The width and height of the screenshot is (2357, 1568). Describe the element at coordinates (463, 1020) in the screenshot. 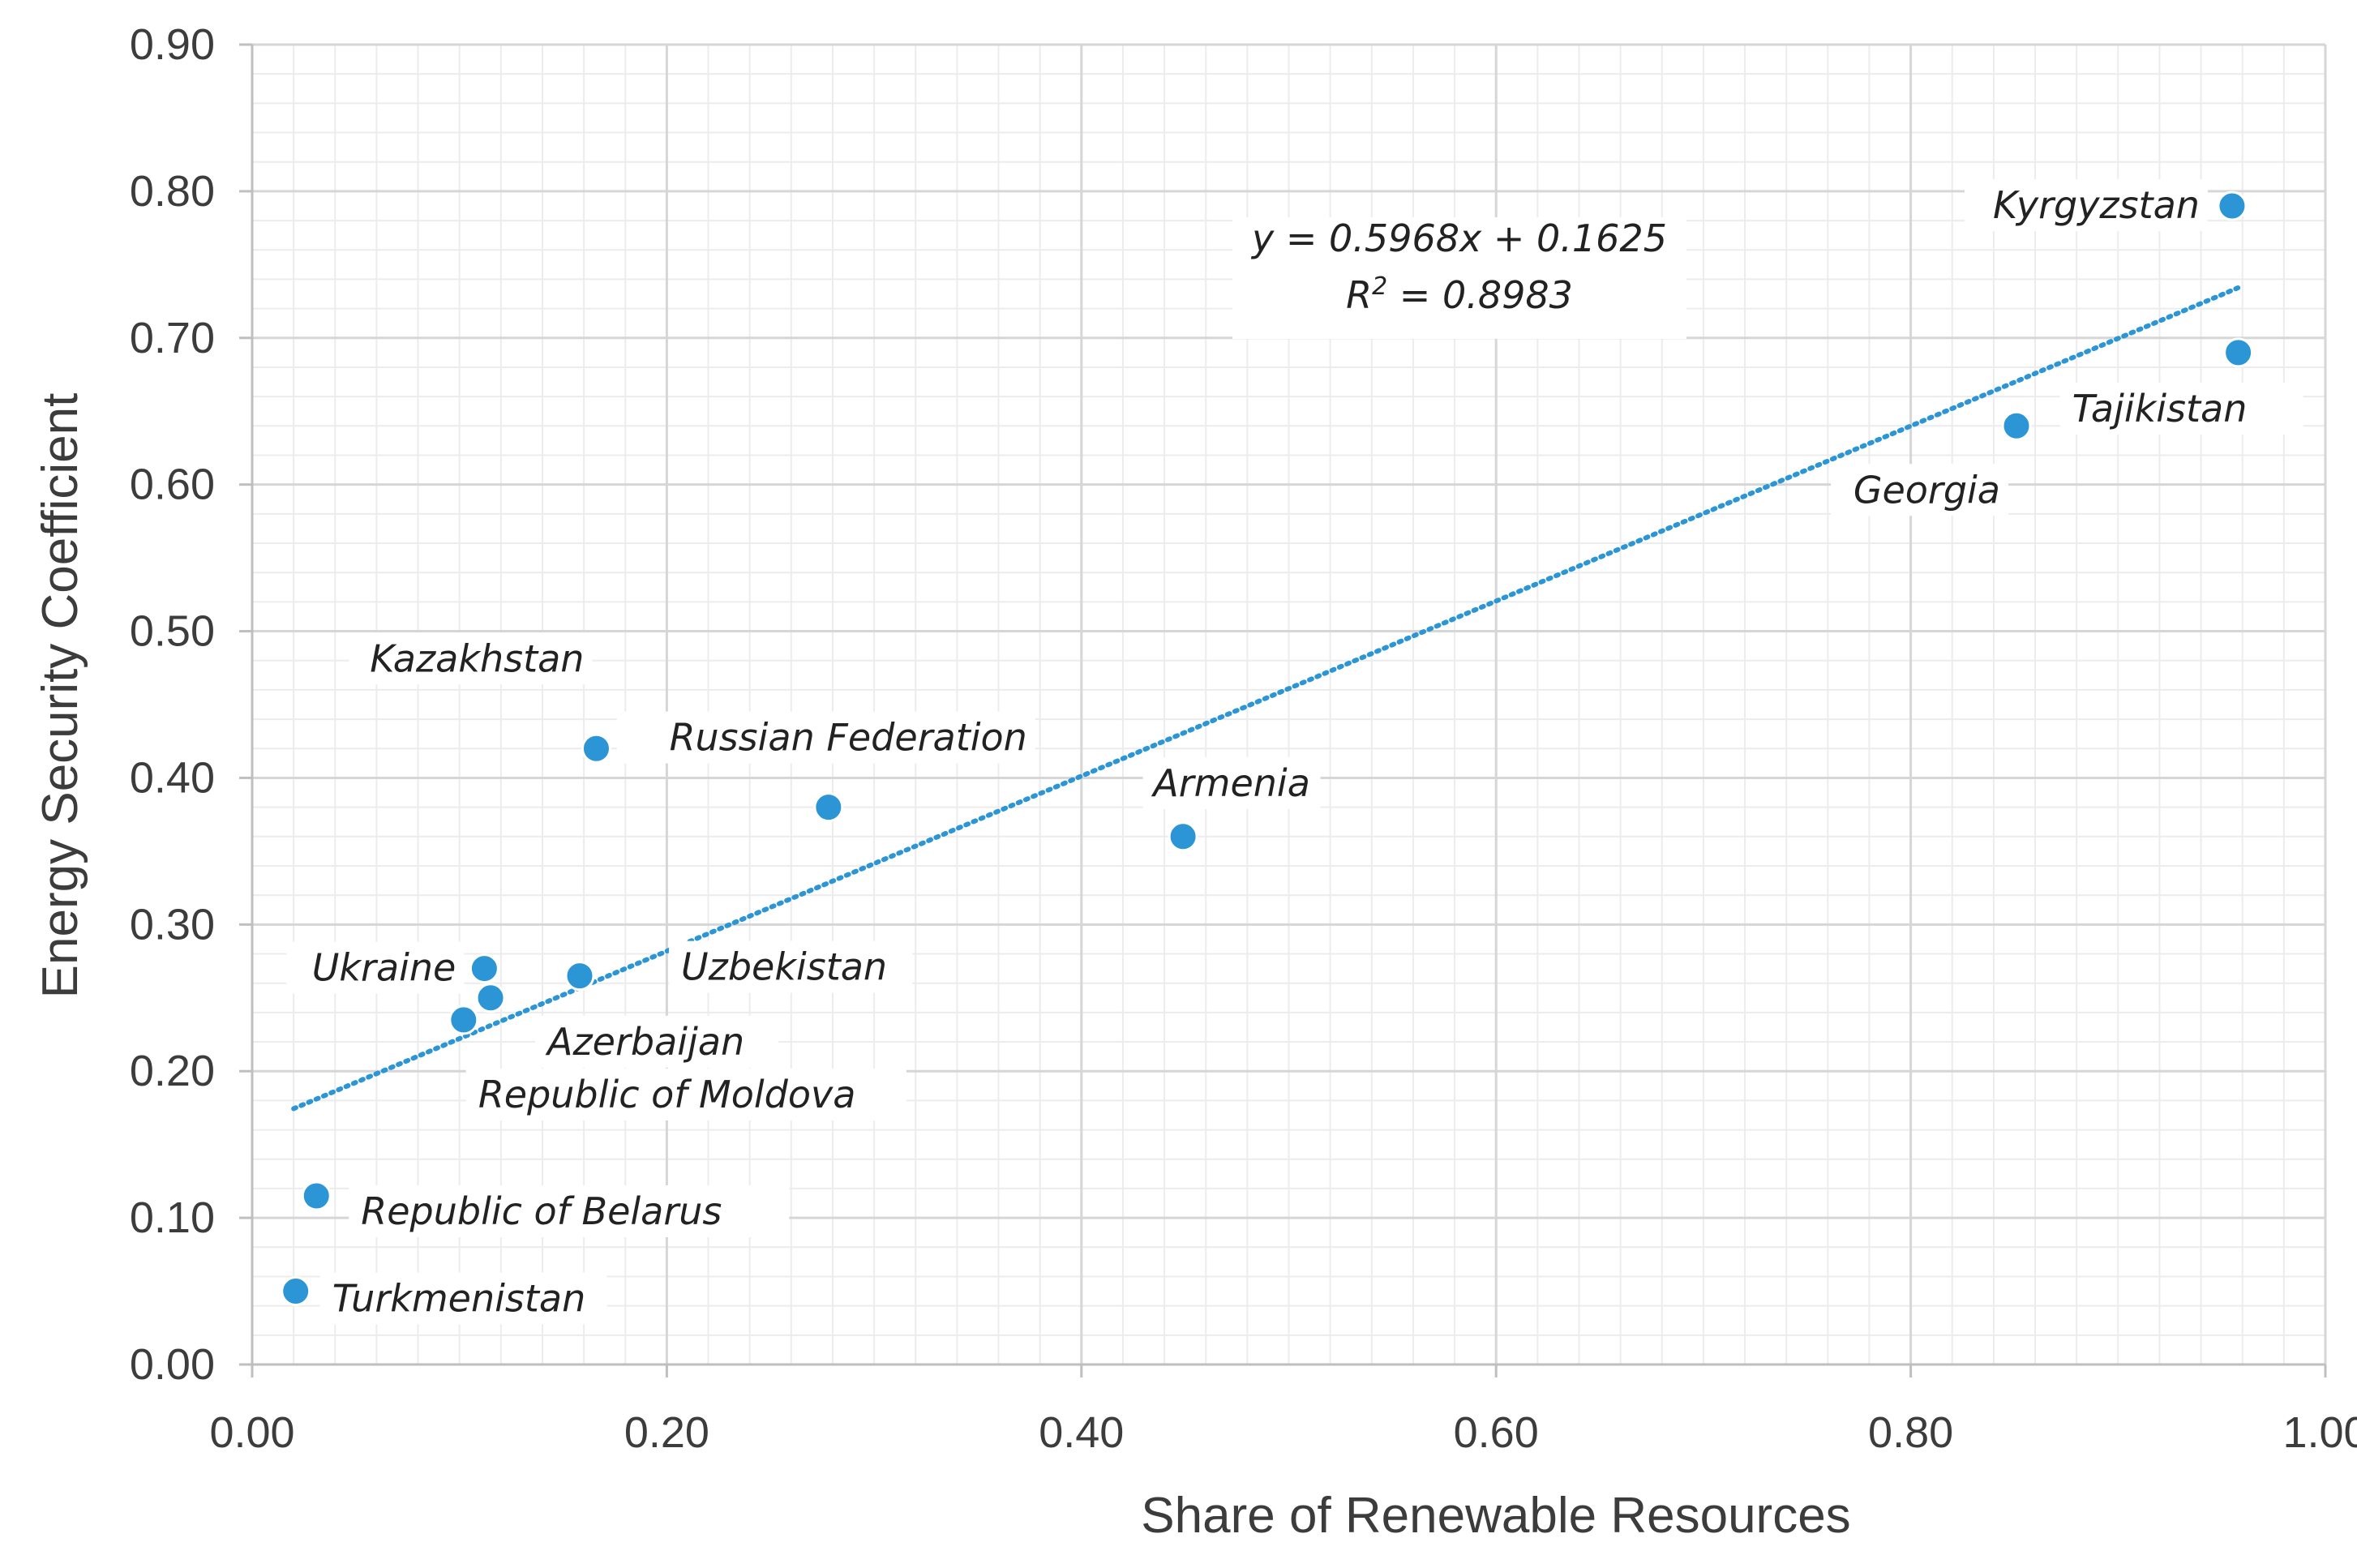

I see `data-point: Republic of Moldova` at that location.